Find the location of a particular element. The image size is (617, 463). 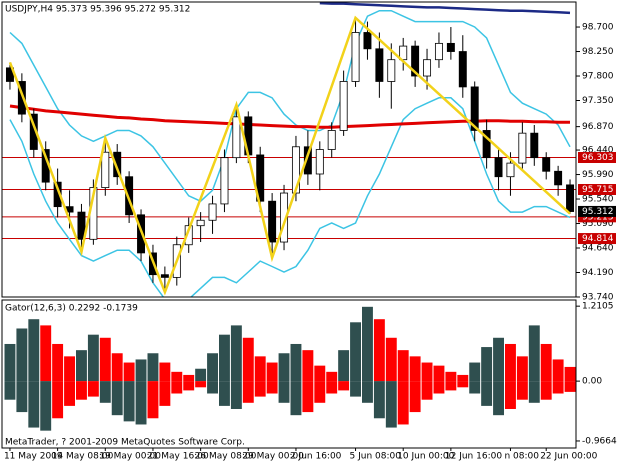

level-label: 96.303 is located at coordinates (598, 158).